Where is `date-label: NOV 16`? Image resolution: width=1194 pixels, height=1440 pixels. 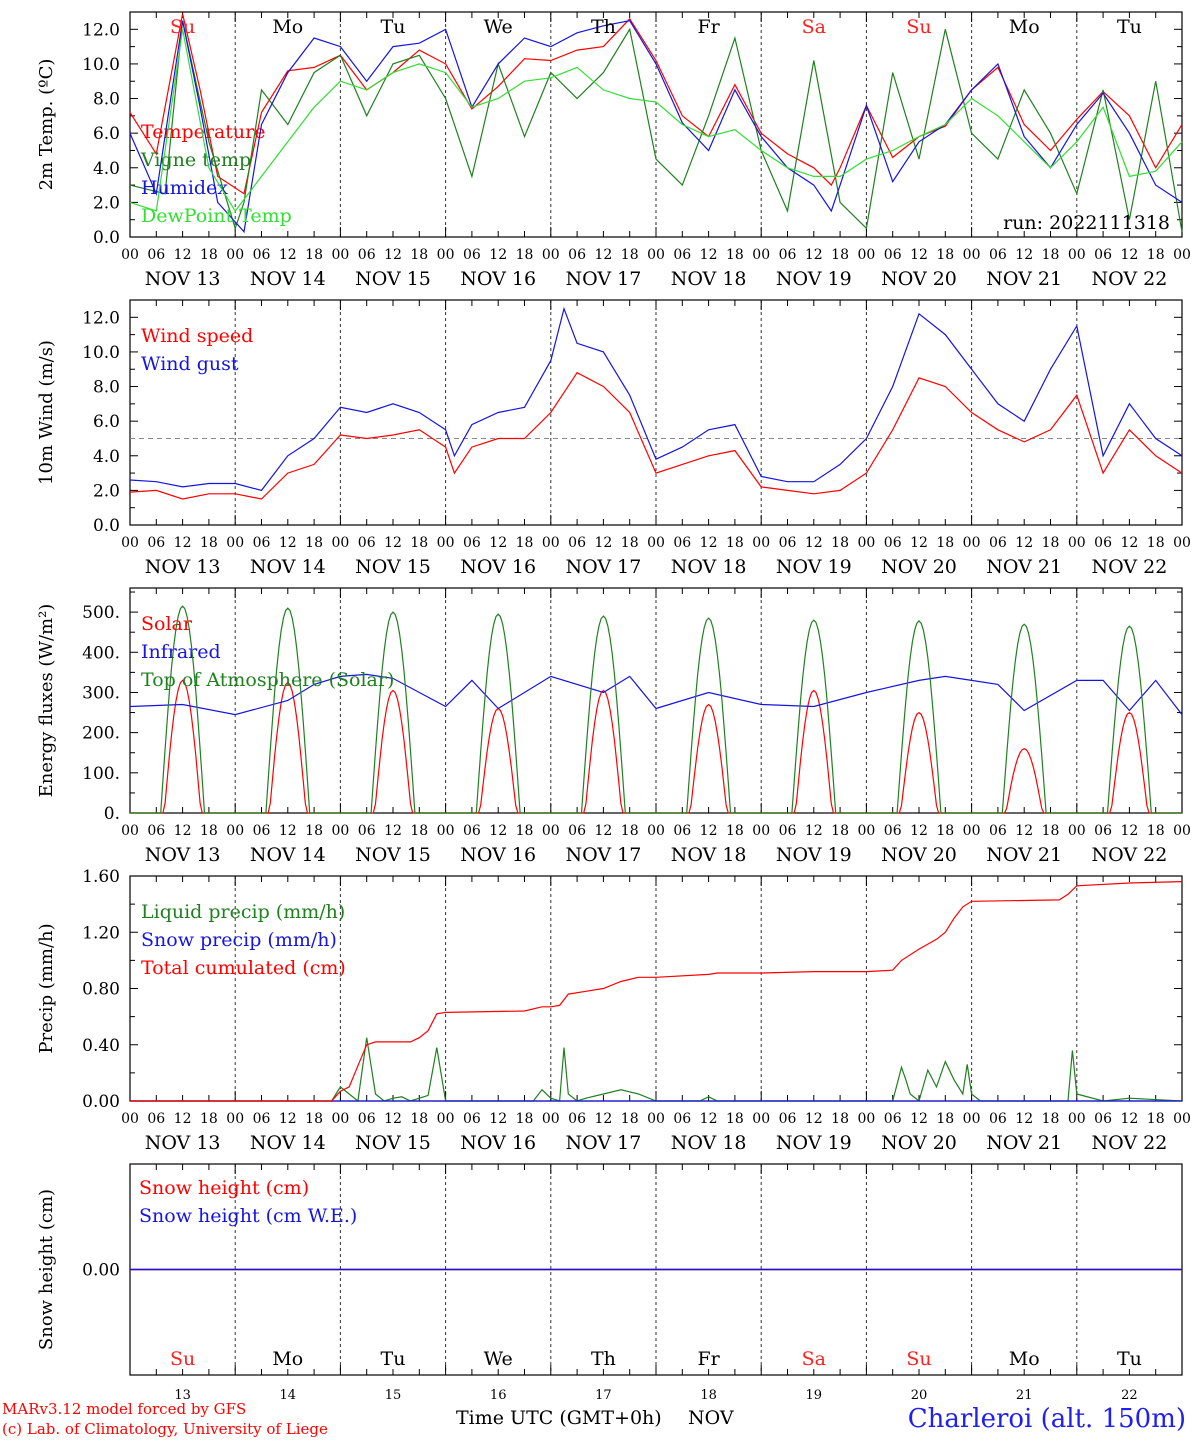
date-label: NOV 16 is located at coordinates (498, 279).